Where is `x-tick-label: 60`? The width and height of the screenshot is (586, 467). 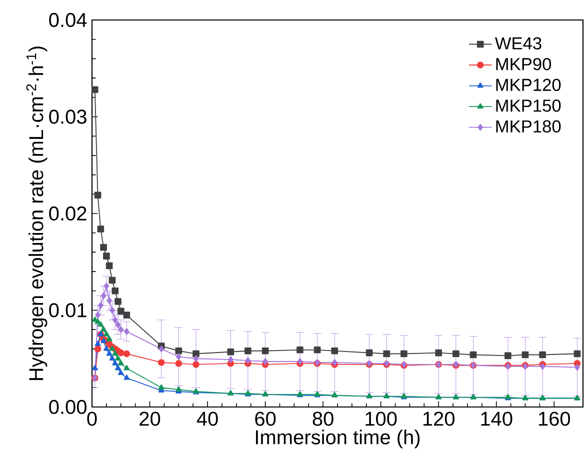 x-tick-label: 60 is located at coordinates (265, 419).